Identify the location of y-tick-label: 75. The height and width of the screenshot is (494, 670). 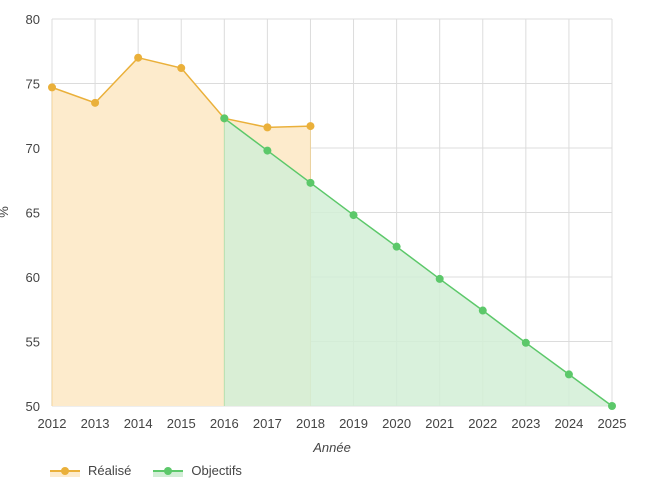
(33, 84).